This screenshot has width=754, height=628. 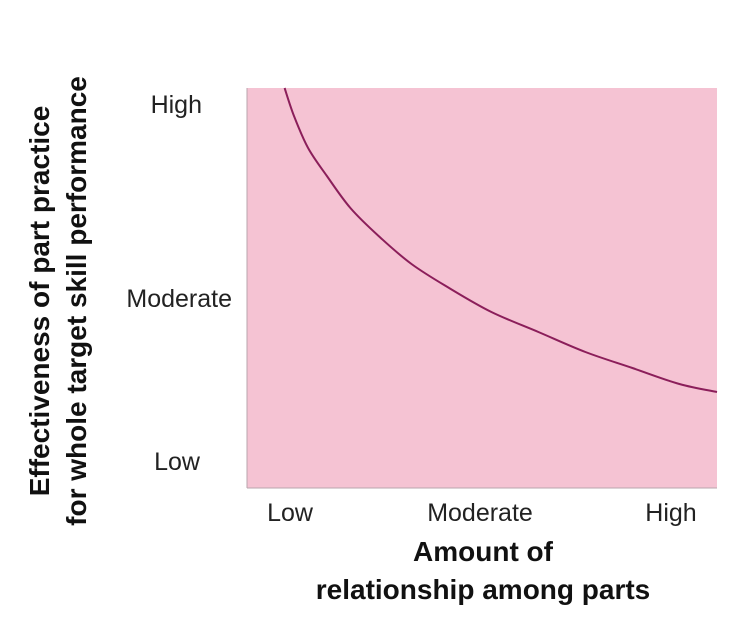 I want to click on x-tick-label-low: Low, so click(x=290, y=513).